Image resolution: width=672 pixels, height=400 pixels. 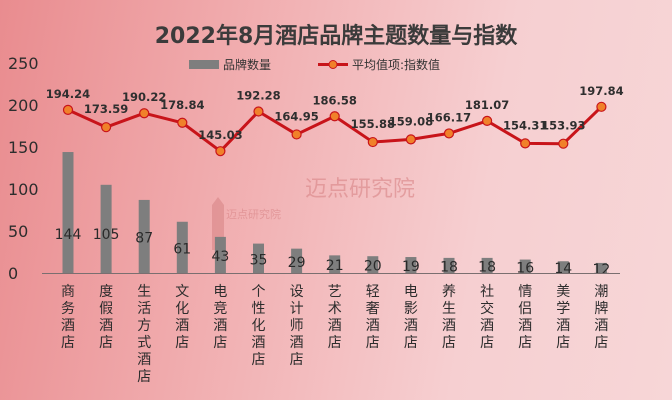 What do you see at coordinates (258, 95) in the screenshot?
I see `line-value-label: 192.28` at bounding box center [258, 95].